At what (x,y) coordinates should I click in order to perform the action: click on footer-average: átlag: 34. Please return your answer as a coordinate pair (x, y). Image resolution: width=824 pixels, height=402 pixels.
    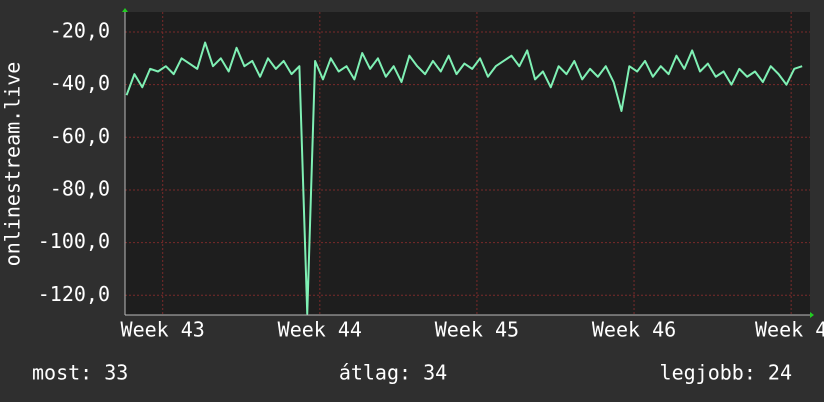
    Looking at the image, I should click on (393, 373).